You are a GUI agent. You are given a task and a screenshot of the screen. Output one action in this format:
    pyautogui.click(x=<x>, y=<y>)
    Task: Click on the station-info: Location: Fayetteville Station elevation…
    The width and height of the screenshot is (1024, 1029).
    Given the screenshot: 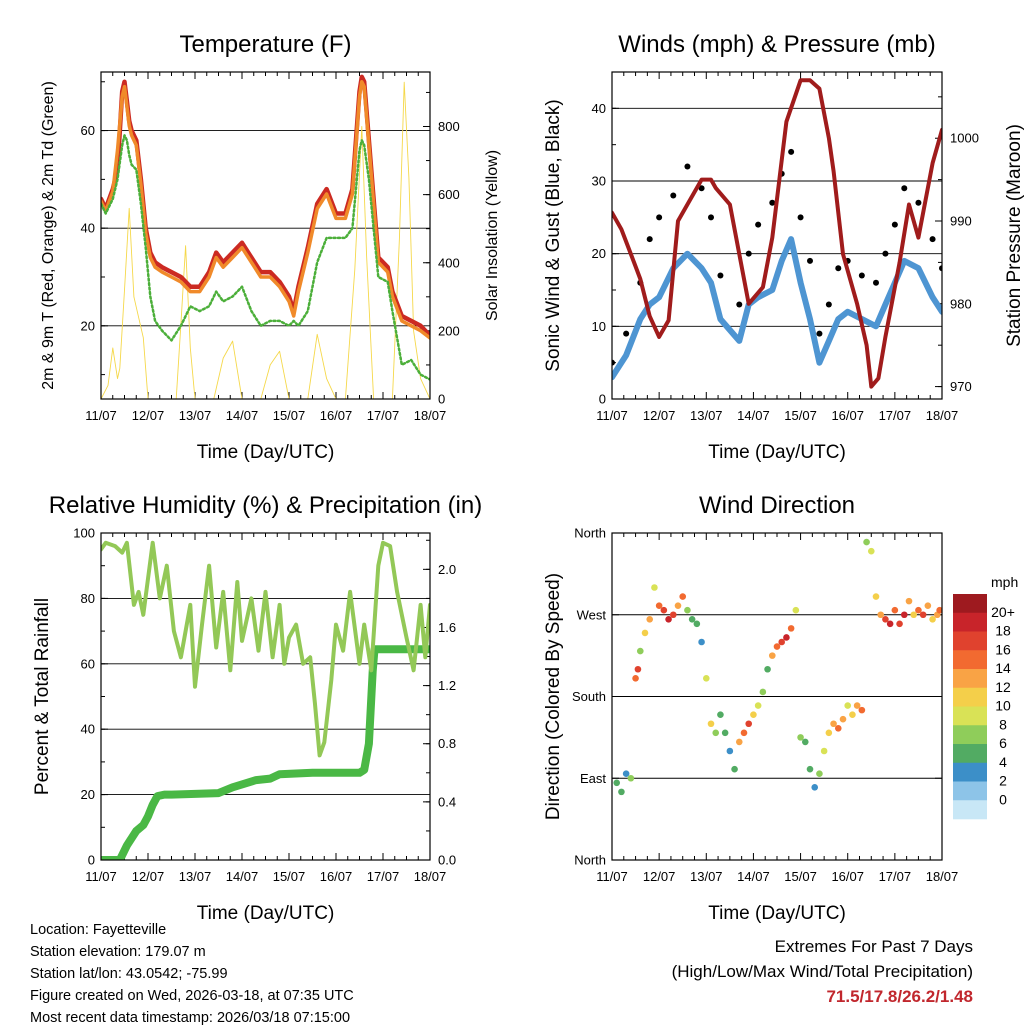 What is the action you would take?
    pyautogui.click(x=192, y=974)
    